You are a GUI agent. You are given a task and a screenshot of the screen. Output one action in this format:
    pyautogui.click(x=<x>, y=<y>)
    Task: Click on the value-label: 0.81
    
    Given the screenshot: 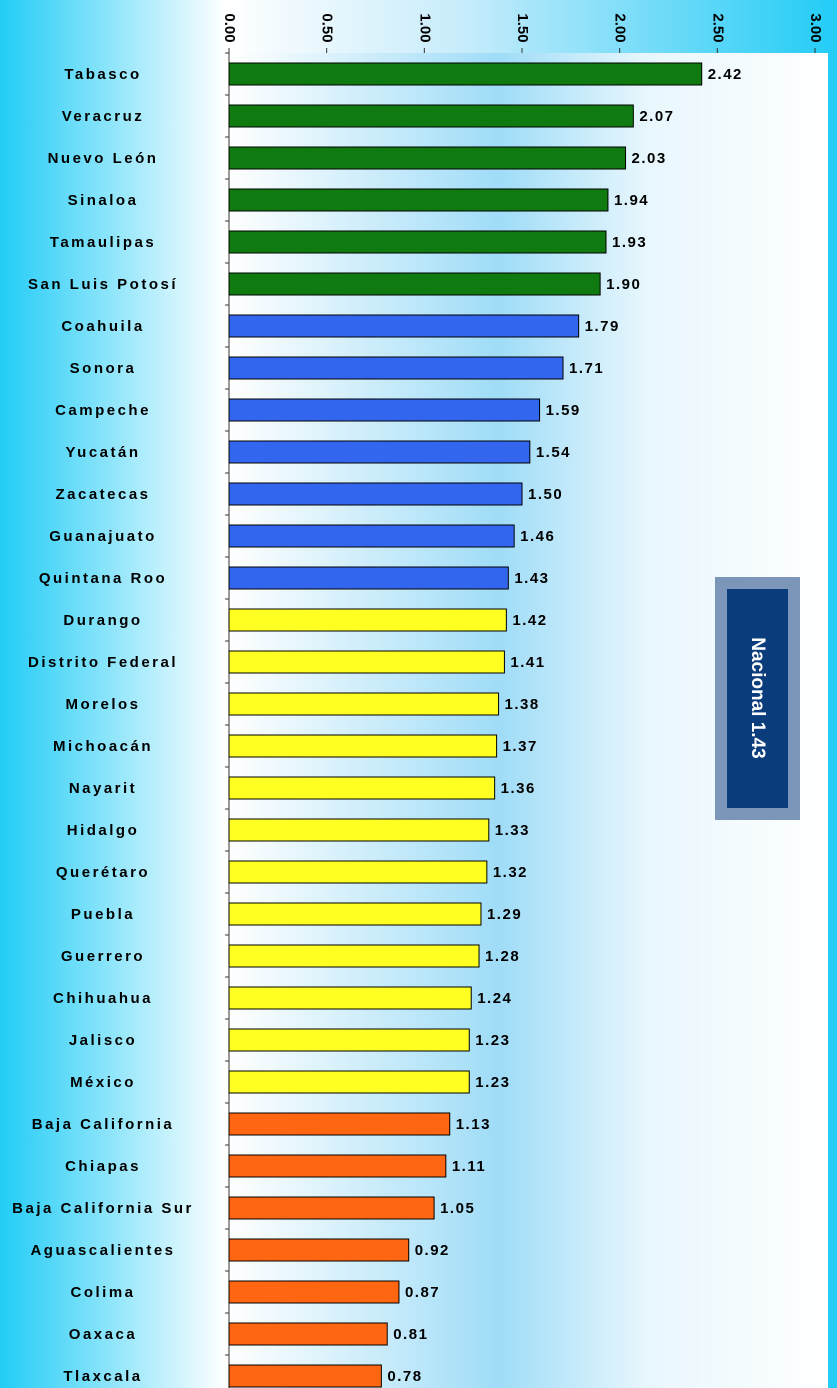 What is the action you would take?
    pyautogui.click(x=410, y=1334)
    